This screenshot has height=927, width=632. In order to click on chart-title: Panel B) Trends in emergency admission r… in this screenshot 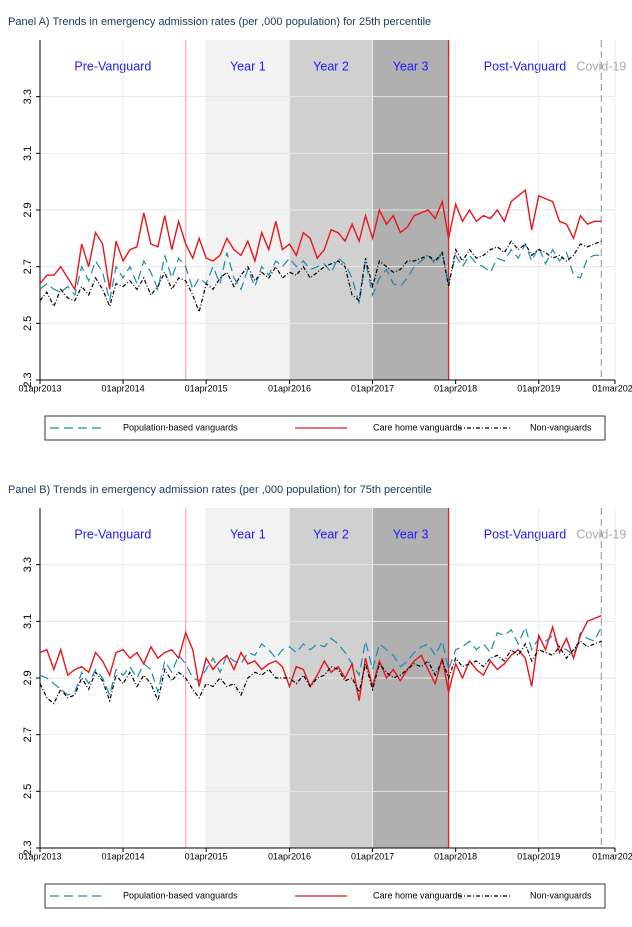, I will do `click(220, 490)`.